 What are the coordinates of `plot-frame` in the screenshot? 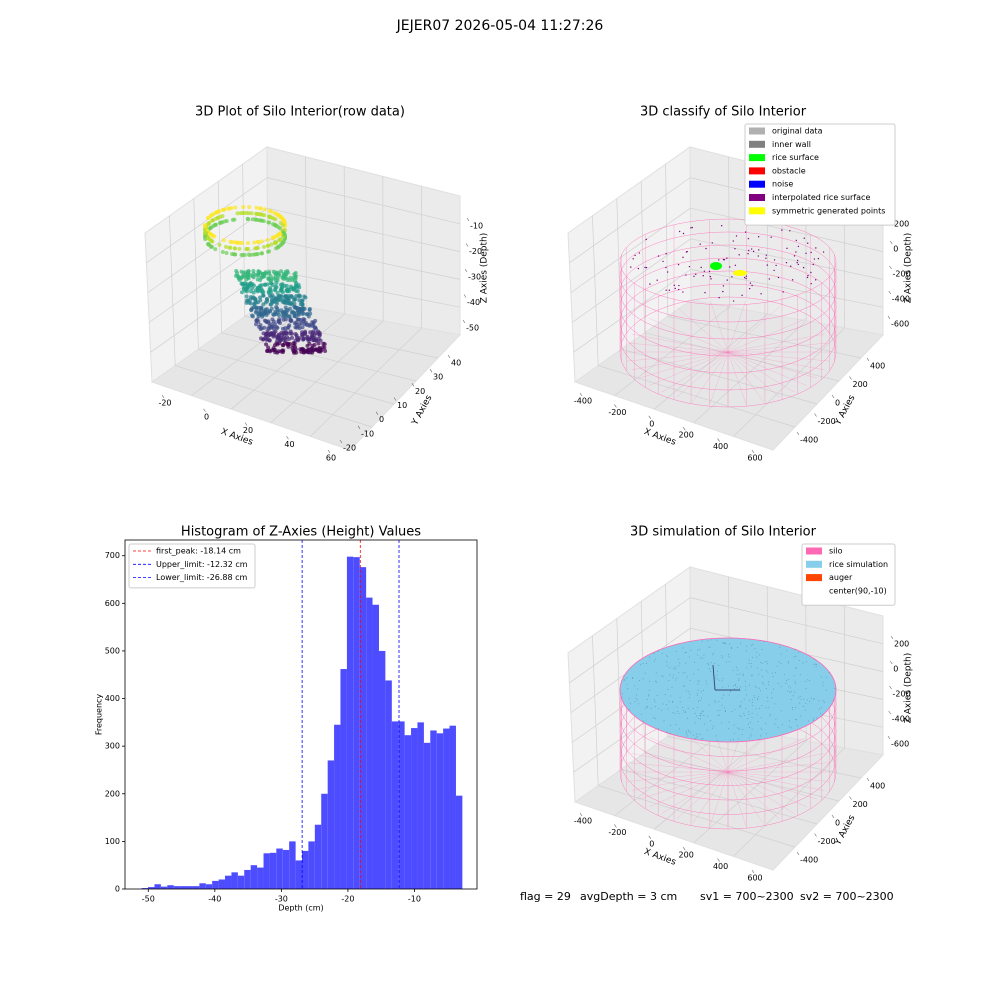 It's located at (301, 714).